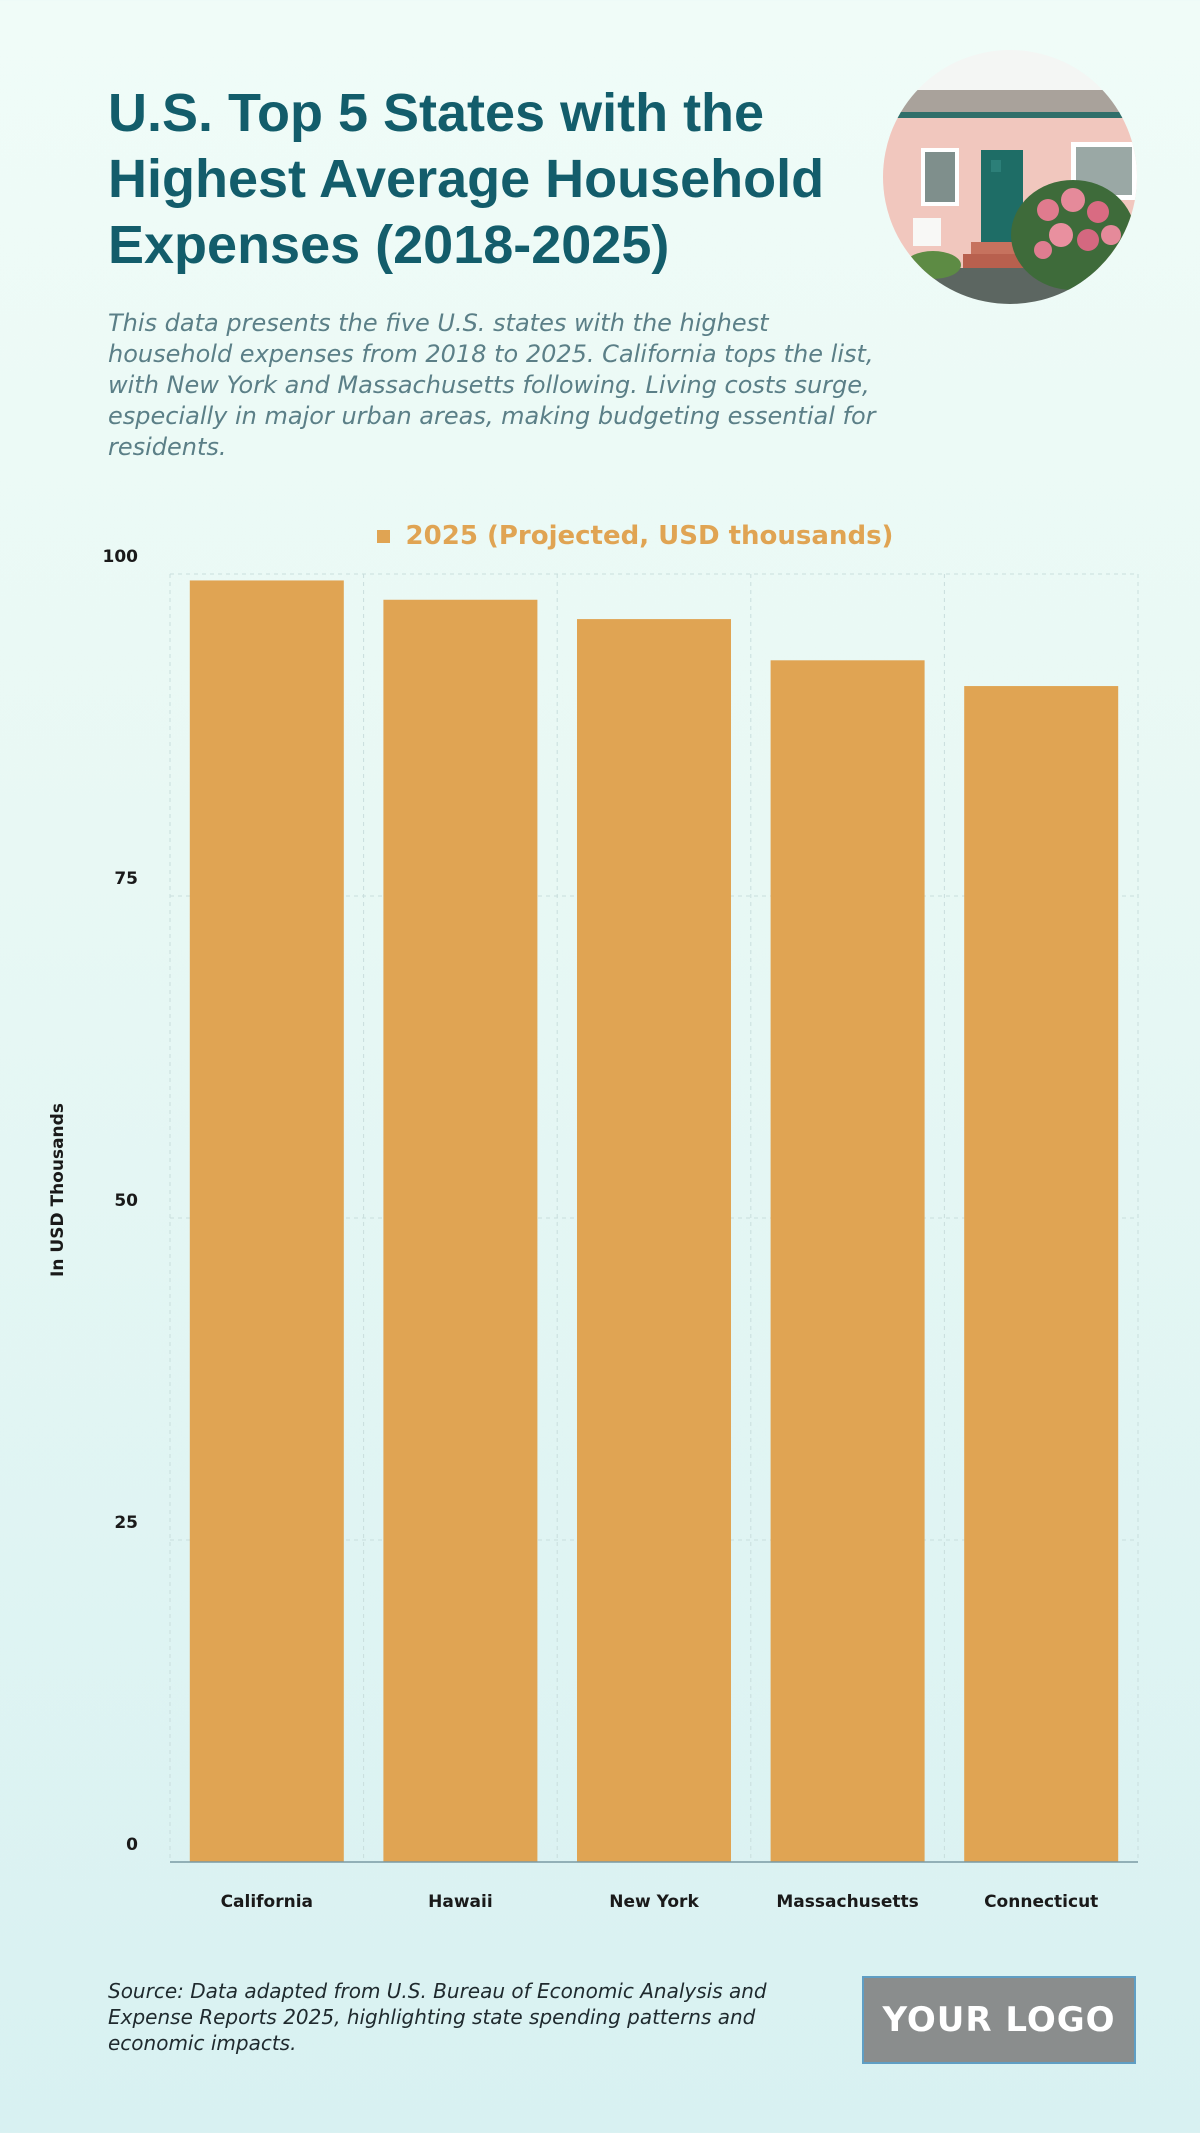 This screenshot has height=2133, width=1200. I want to click on legend-label: 2025 (Projected, USD thousands), so click(649, 536).